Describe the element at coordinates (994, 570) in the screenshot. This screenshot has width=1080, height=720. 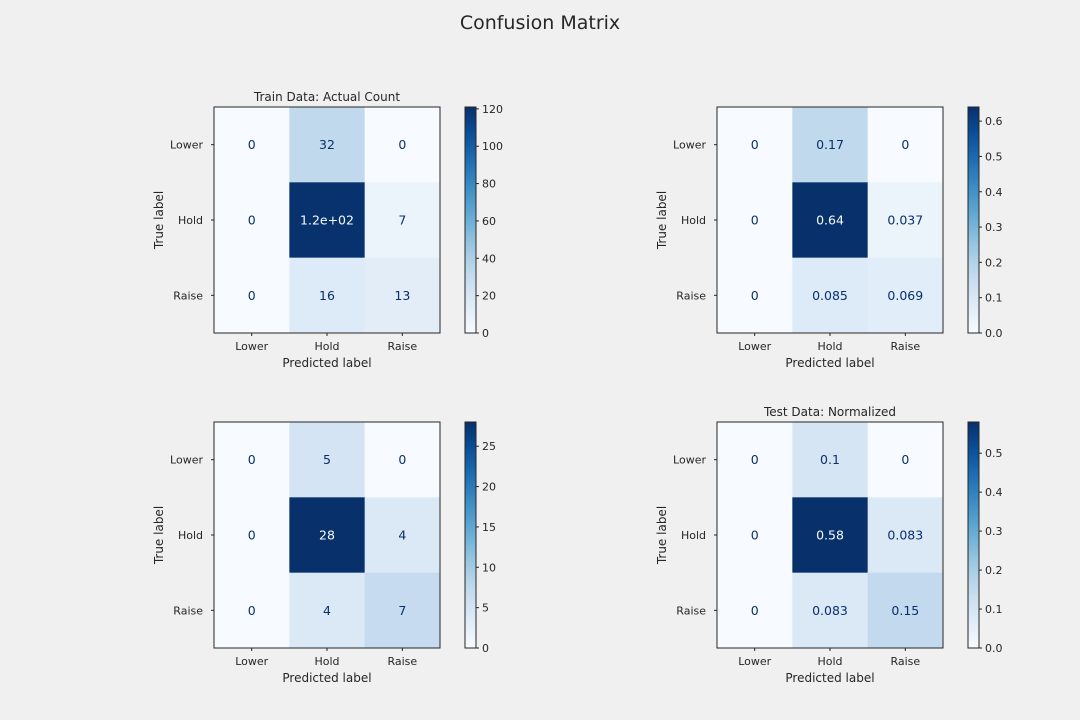
I see `colorbar-tick-label: 0.2` at that location.